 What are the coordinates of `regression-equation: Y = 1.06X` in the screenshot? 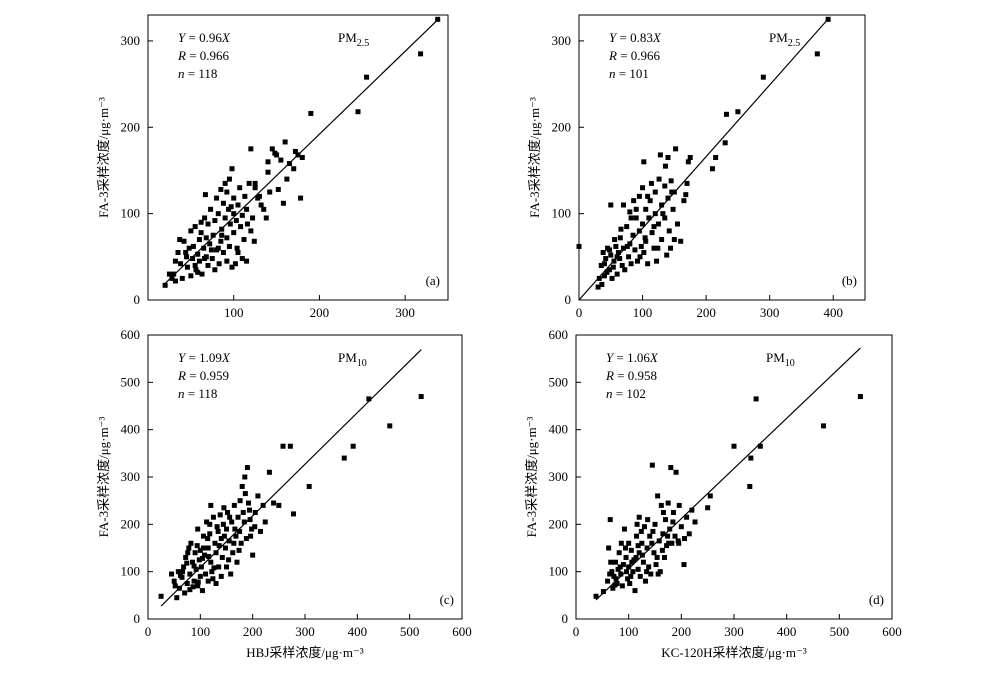 It's located at (632, 357).